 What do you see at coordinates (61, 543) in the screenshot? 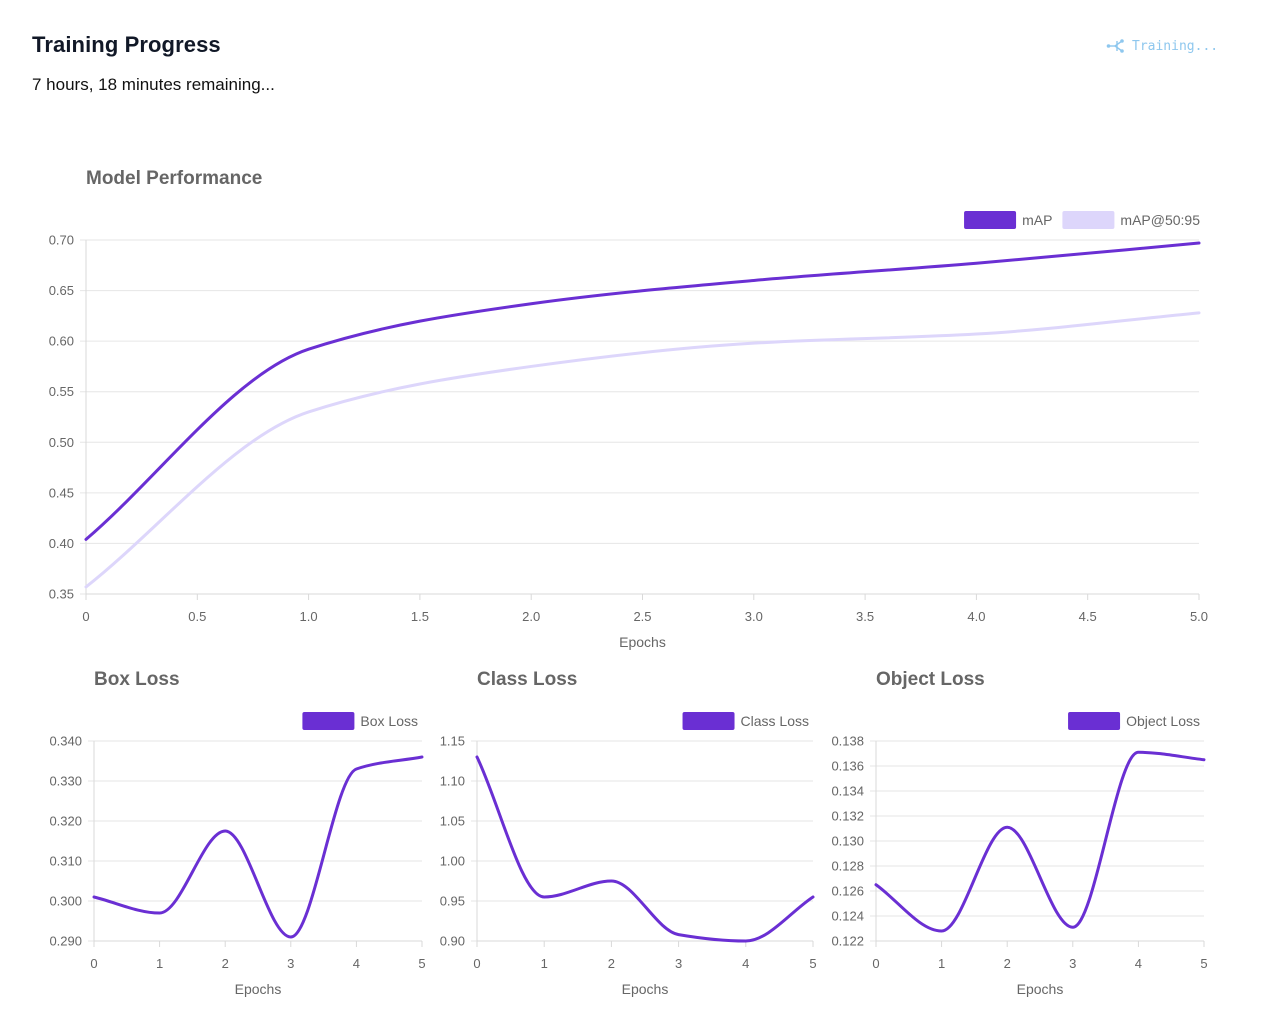
I see `model-performance-y-tick-label: 0.40` at bounding box center [61, 543].